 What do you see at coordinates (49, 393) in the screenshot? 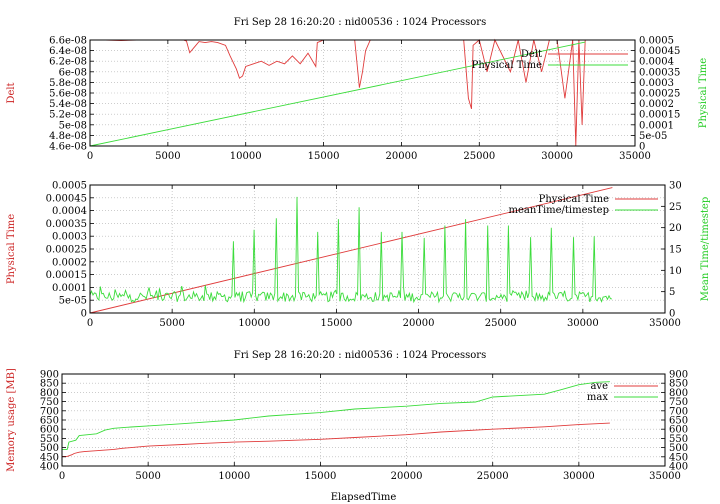
I see `y-tick-label: 800` at bounding box center [49, 393].